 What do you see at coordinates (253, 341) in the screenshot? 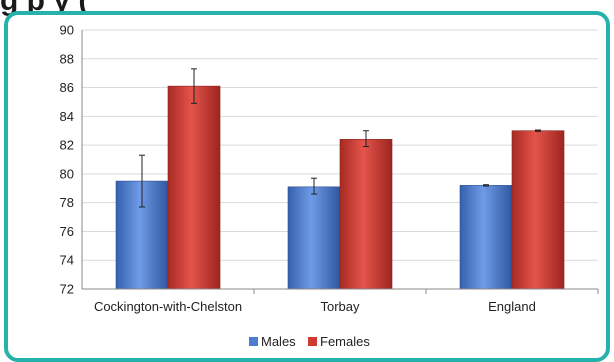
I see `legend-swatch-males` at bounding box center [253, 341].